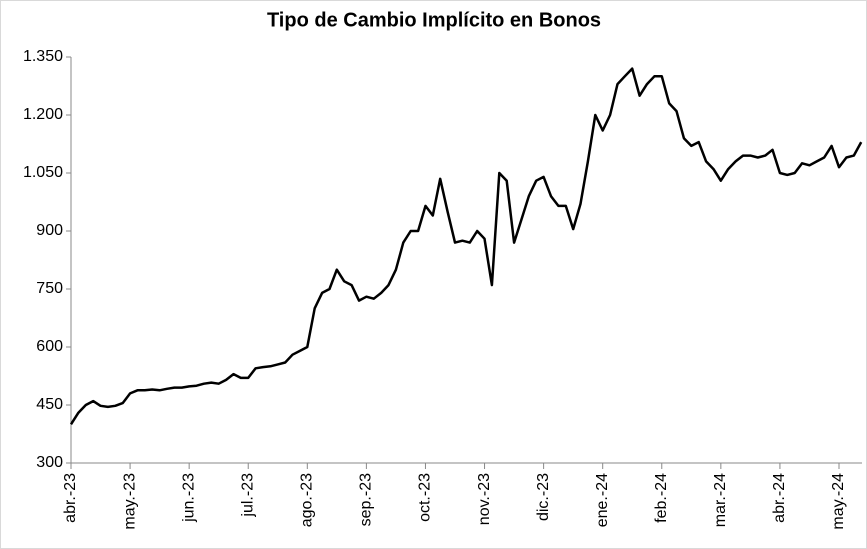 The image size is (867, 549). I want to click on x-tick-label: ene.-24, so click(602, 500).